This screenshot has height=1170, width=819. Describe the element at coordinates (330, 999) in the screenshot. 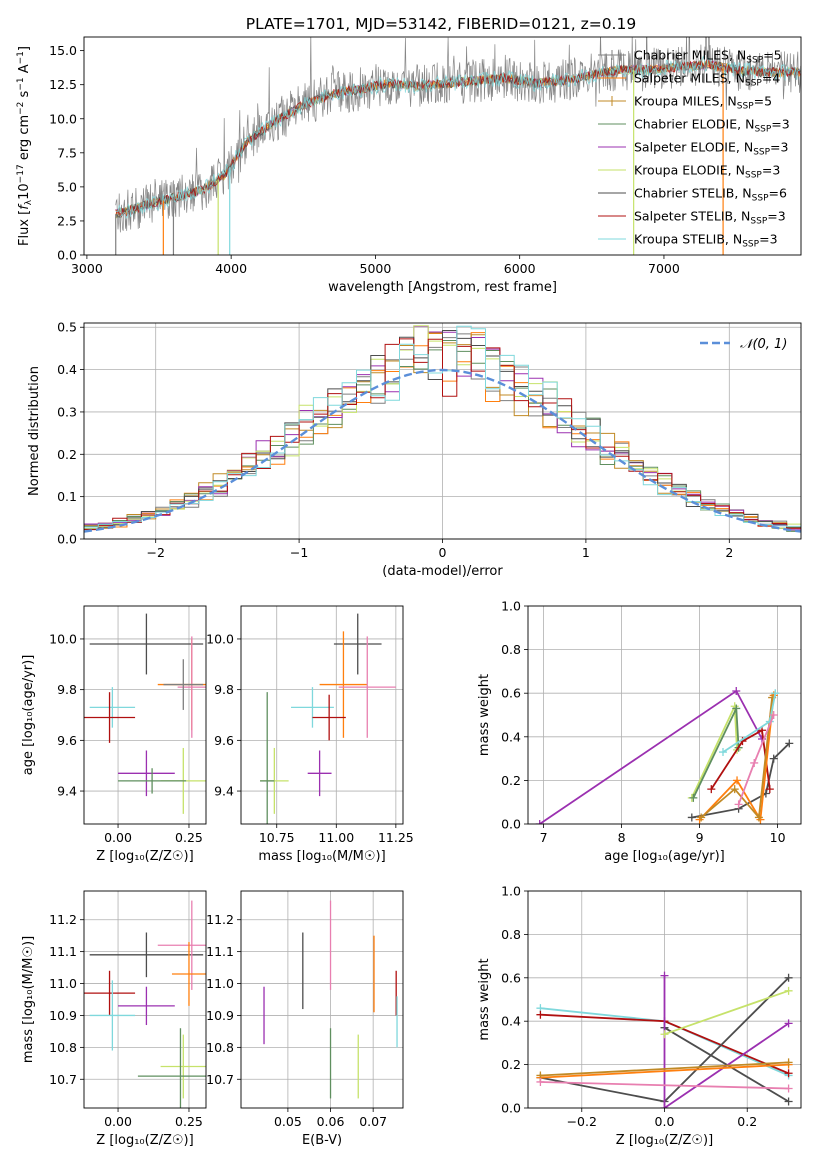

I see `plot-area-mass_vs_ebv` at that location.